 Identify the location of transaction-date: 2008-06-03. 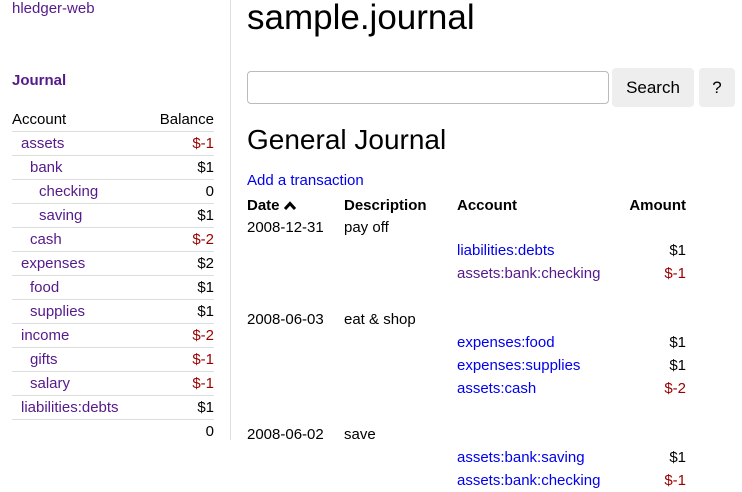
(285, 319).